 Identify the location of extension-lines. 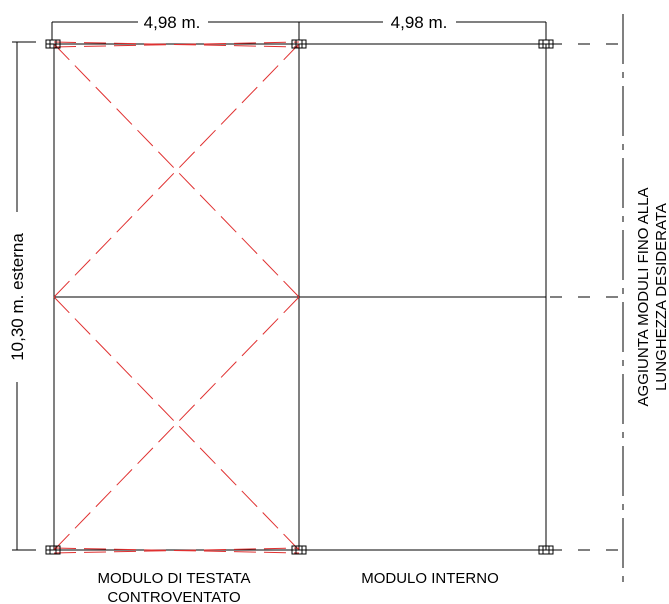
(590, 298).